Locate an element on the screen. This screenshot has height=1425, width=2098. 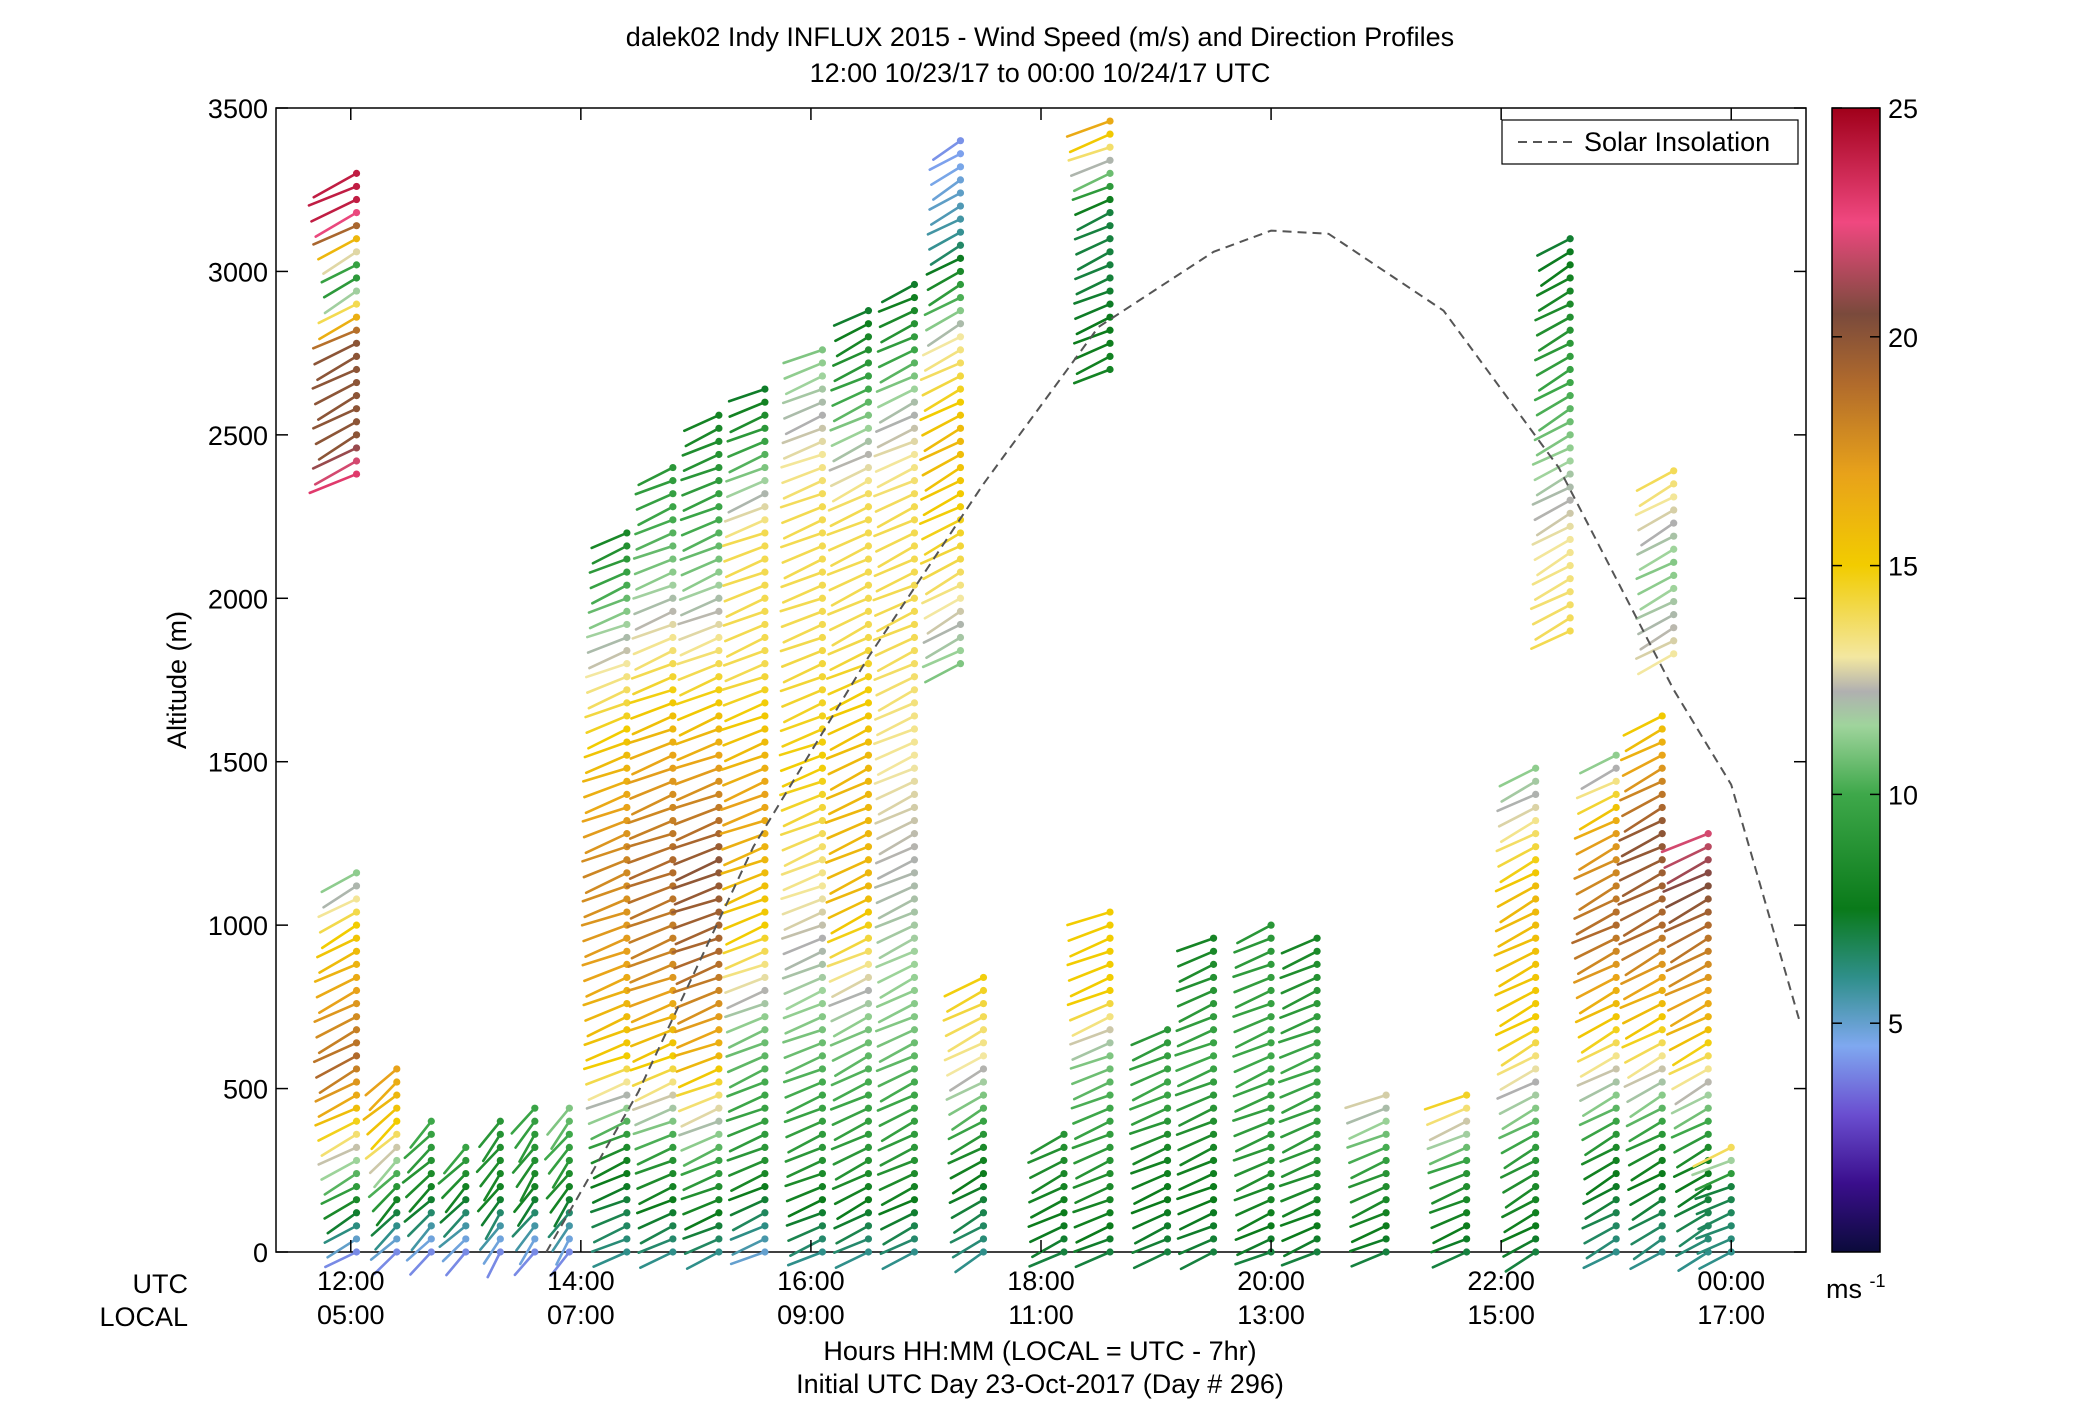
local-tick-label: 15:00 is located at coordinates (1501, 1315).